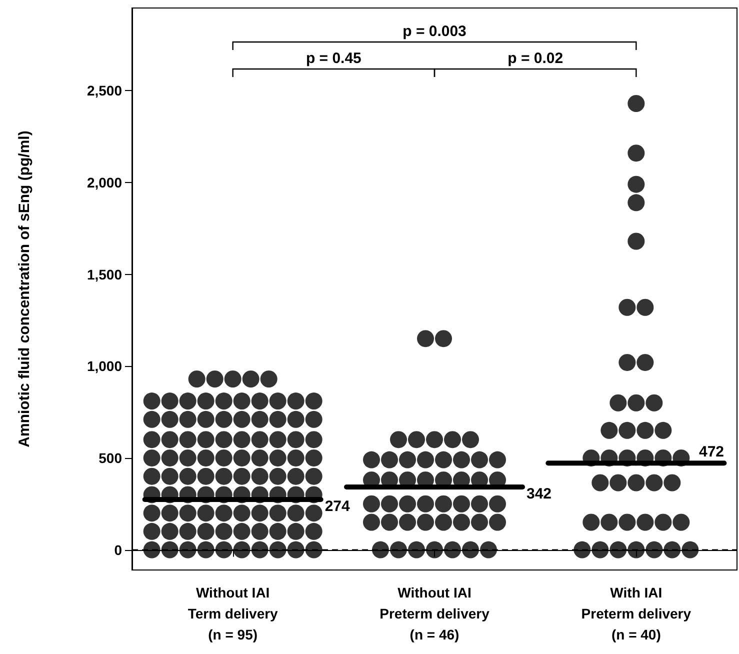  What do you see at coordinates (434, 31) in the screenshot?
I see `annotation: p = 0.003` at bounding box center [434, 31].